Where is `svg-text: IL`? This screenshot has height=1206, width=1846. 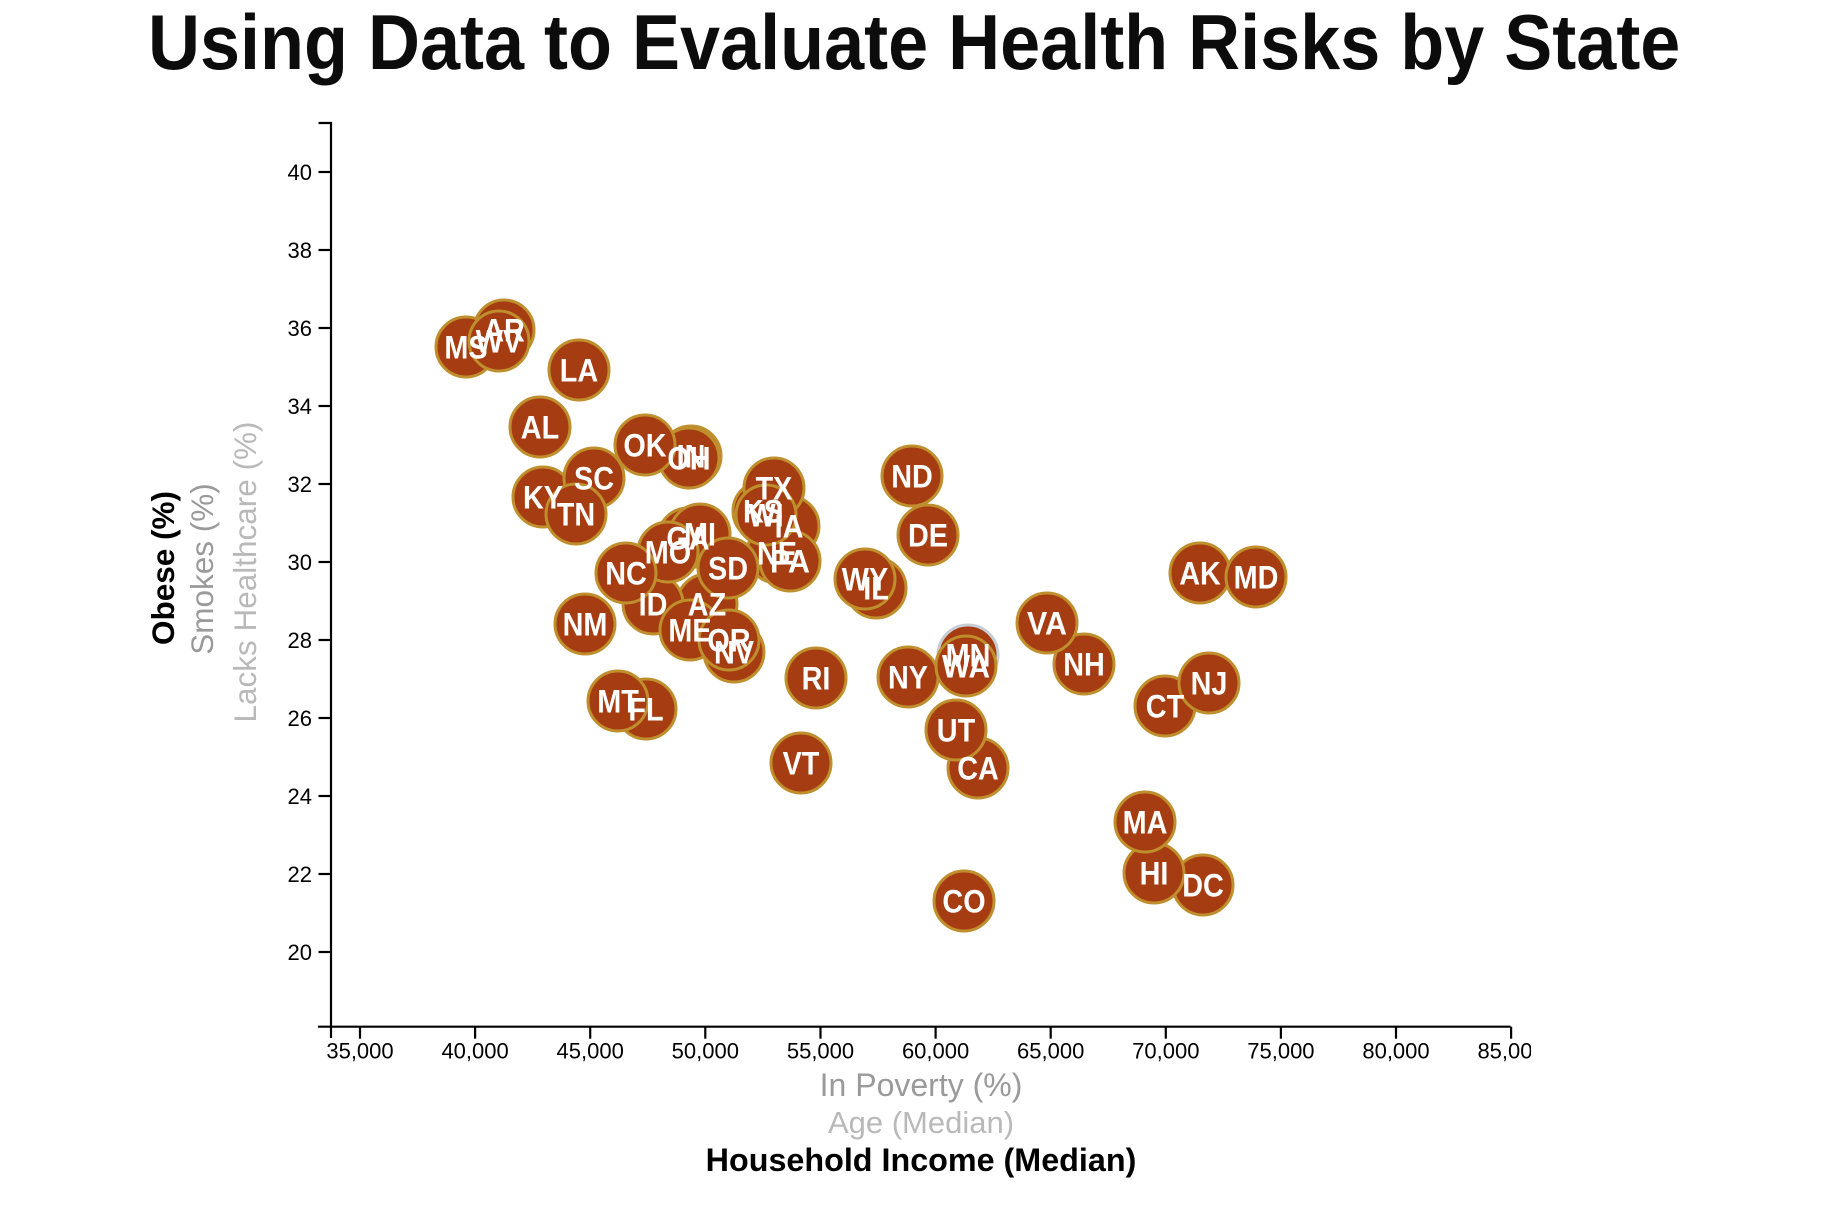 svg-text: IL is located at coordinates (876, 589).